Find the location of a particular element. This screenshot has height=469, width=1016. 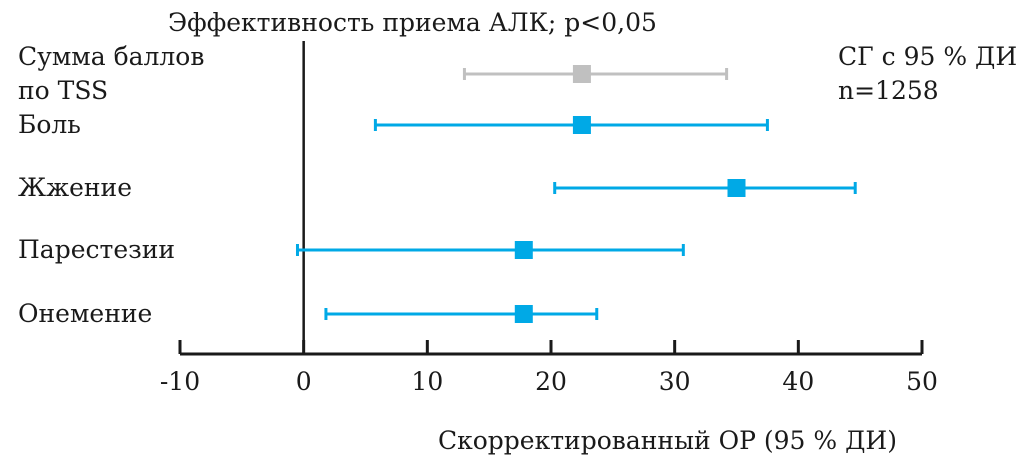

legend-sample-size: n=1258 is located at coordinates (888, 90).